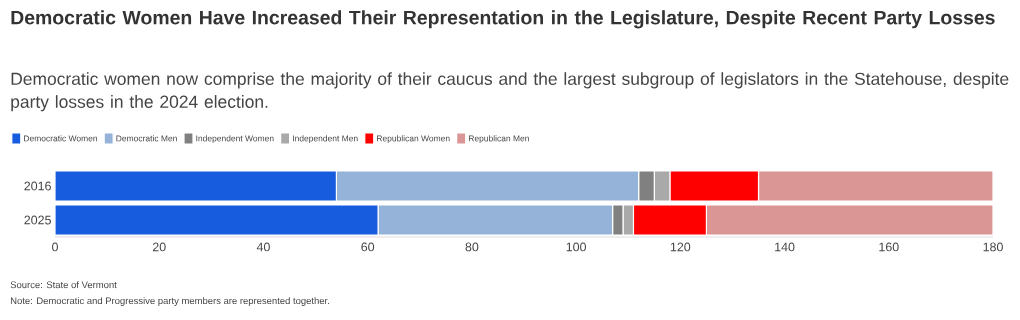 The height and width of the screenshot is (320, 1020). I want to click on x-tick-label: 20, so click(159, 247).